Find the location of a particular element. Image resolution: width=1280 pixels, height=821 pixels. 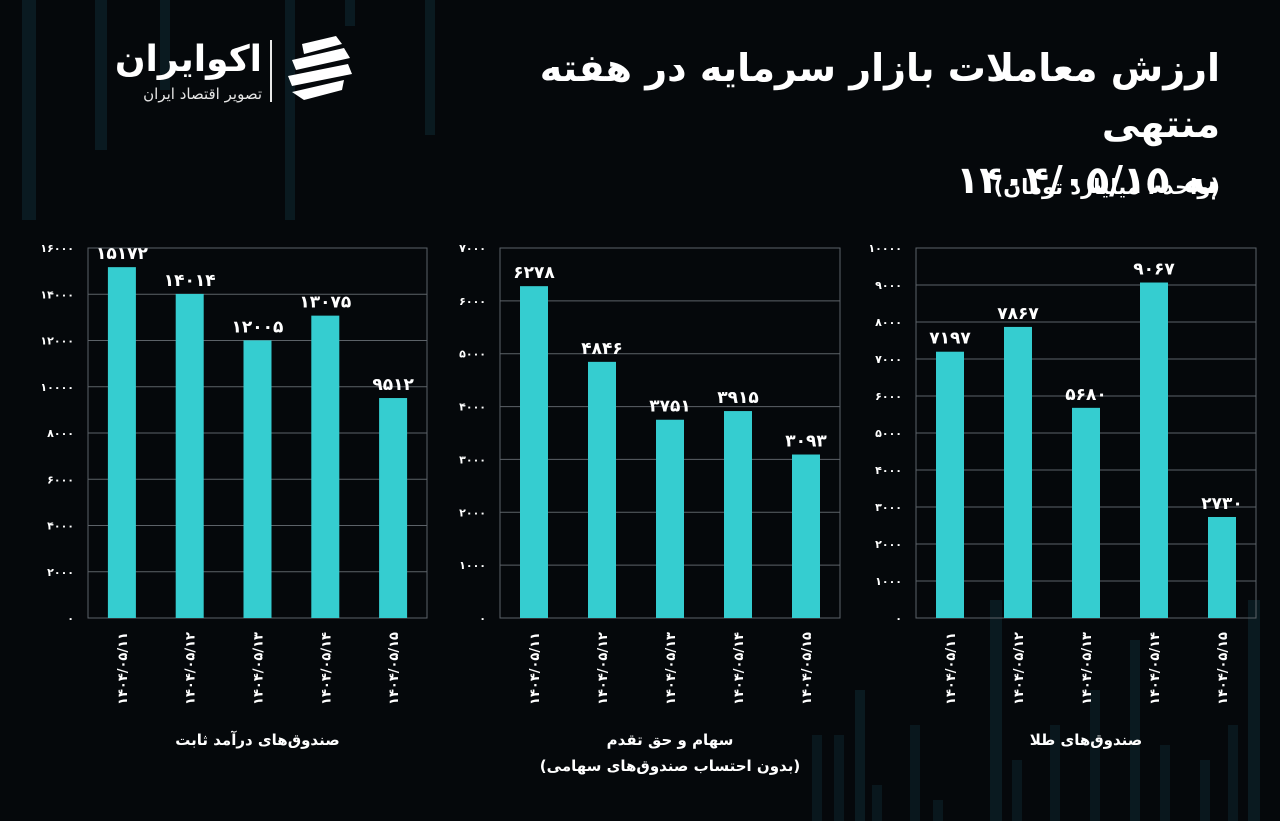

x-axis-label: صندوق‌های طلا is located at coordinates (1086, 740).